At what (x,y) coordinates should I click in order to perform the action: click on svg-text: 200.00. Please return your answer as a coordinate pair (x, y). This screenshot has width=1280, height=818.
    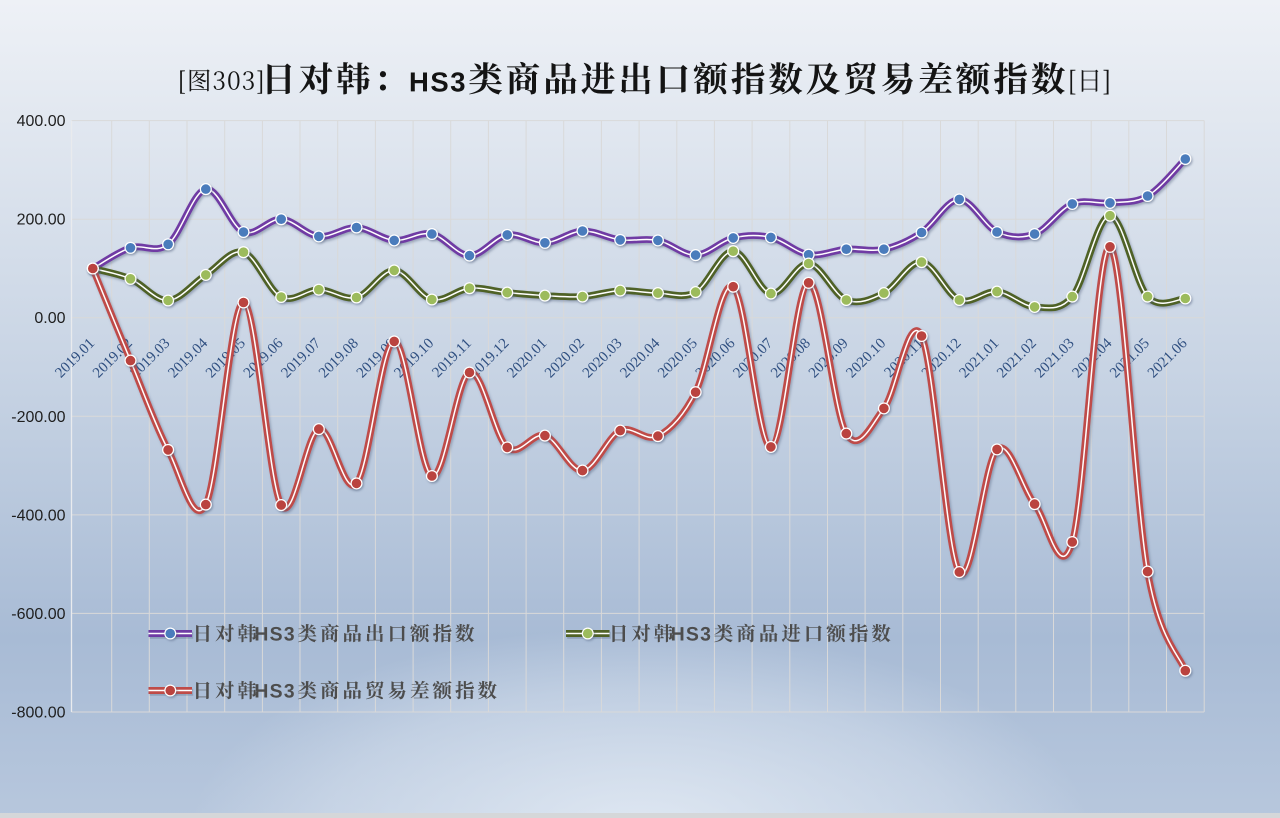
    Looking at the image, I should click on (41, 220).